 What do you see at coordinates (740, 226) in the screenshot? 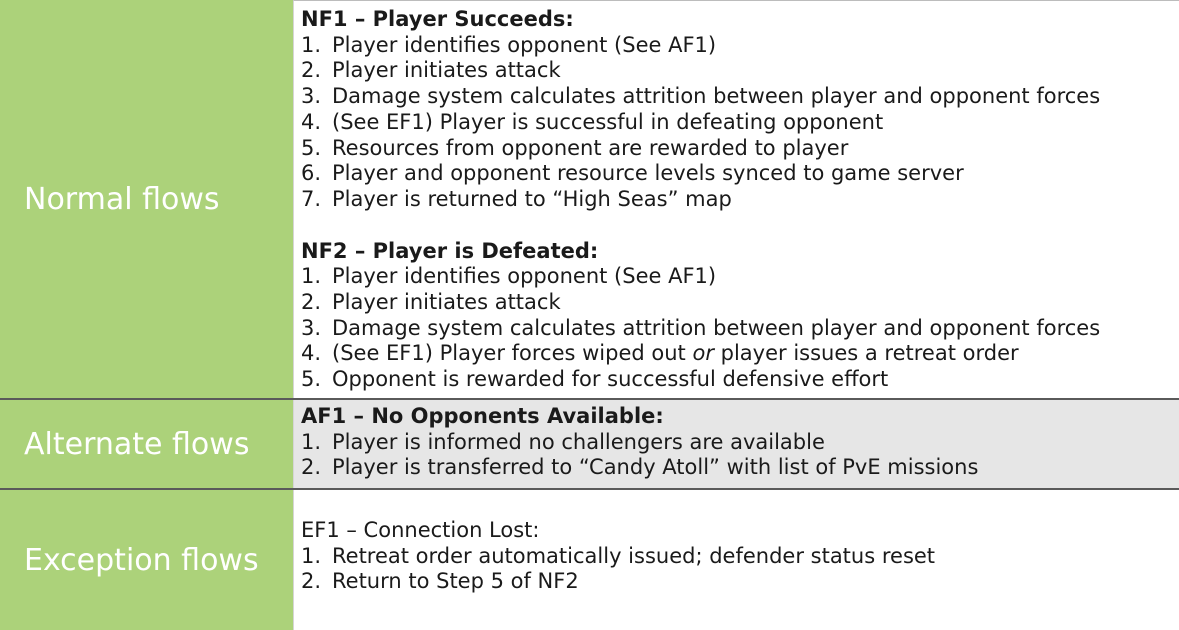
I see `section-spacer` at bounding box center [740, 226].